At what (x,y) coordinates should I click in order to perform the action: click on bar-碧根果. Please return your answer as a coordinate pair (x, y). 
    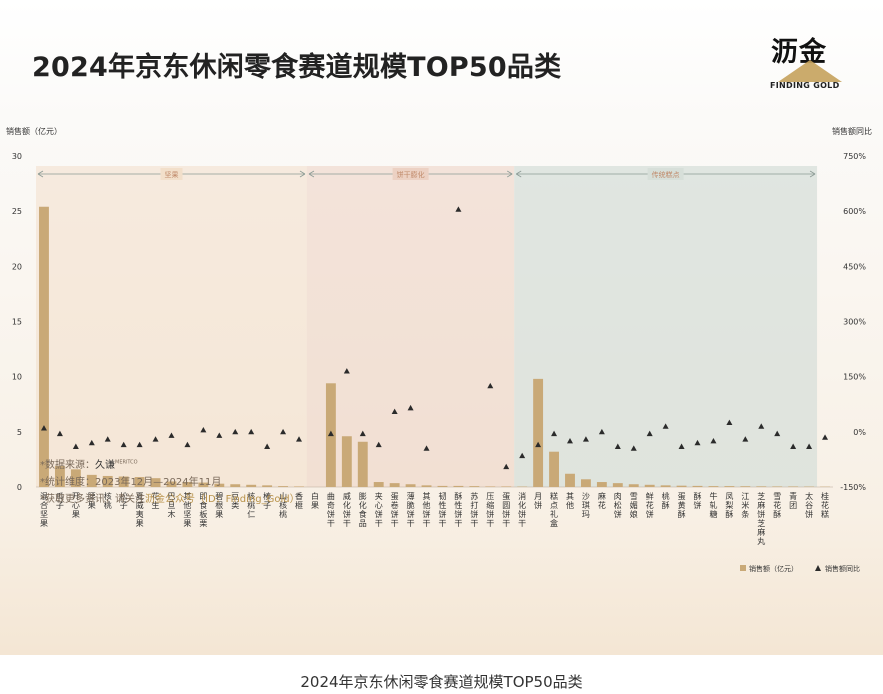
    Looking at the image, I should click on (219, 485).